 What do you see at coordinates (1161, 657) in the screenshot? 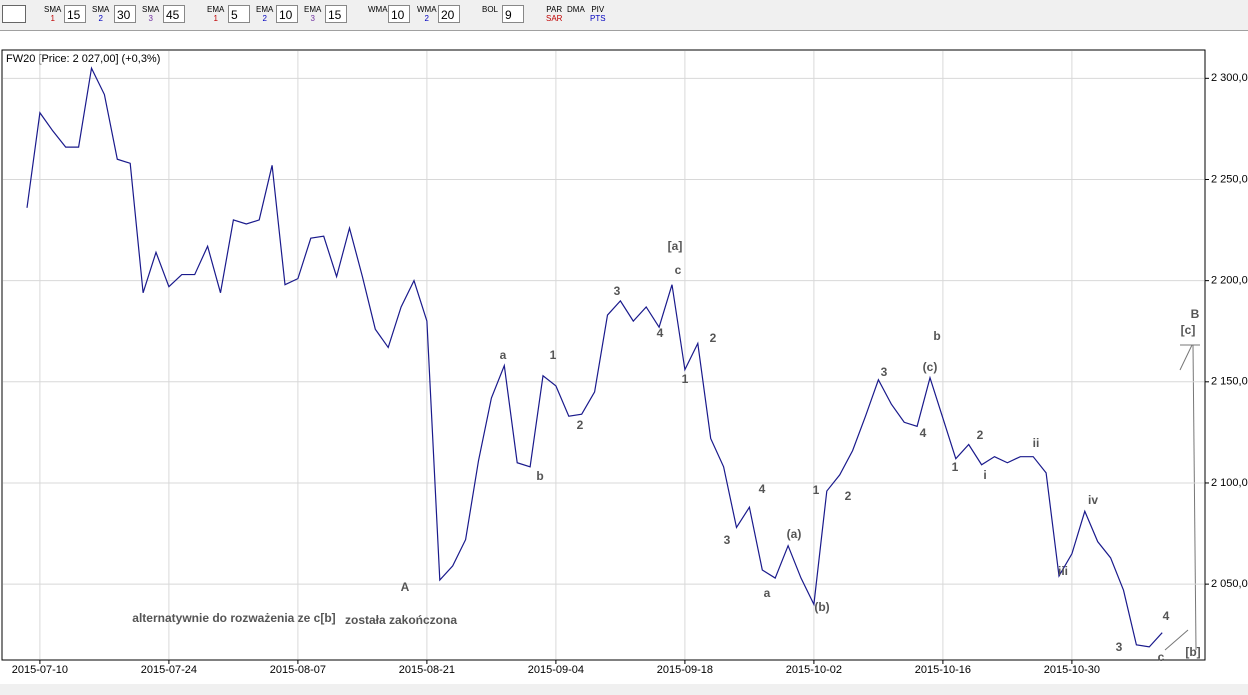
I see `wave-label: c` at bounding box center [1161, 657].